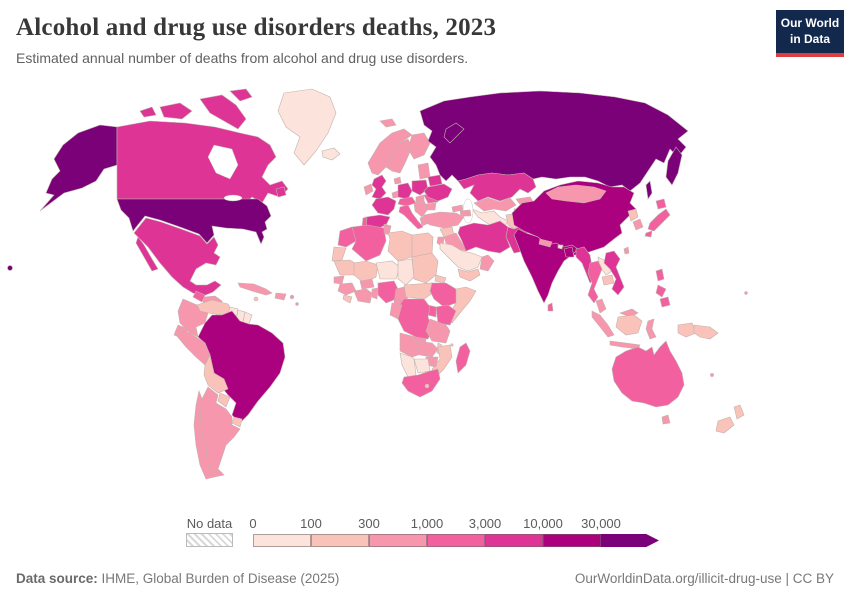 This screenshot has width=850, height=600. Describe the element at coordinates (484, 237) in the screenshot. I see `country-iran` at that location.